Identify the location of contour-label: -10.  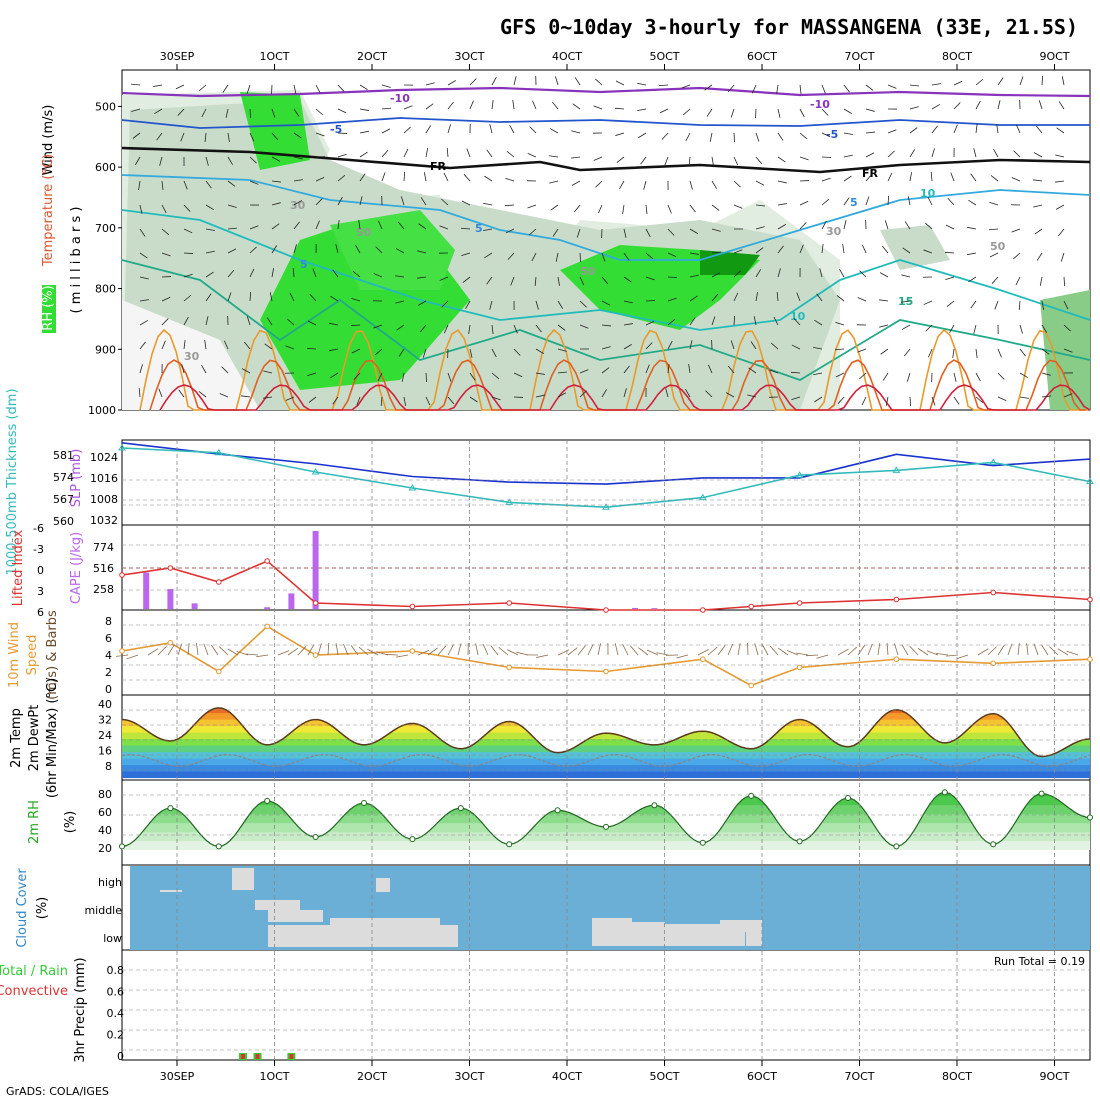
(400, 98).